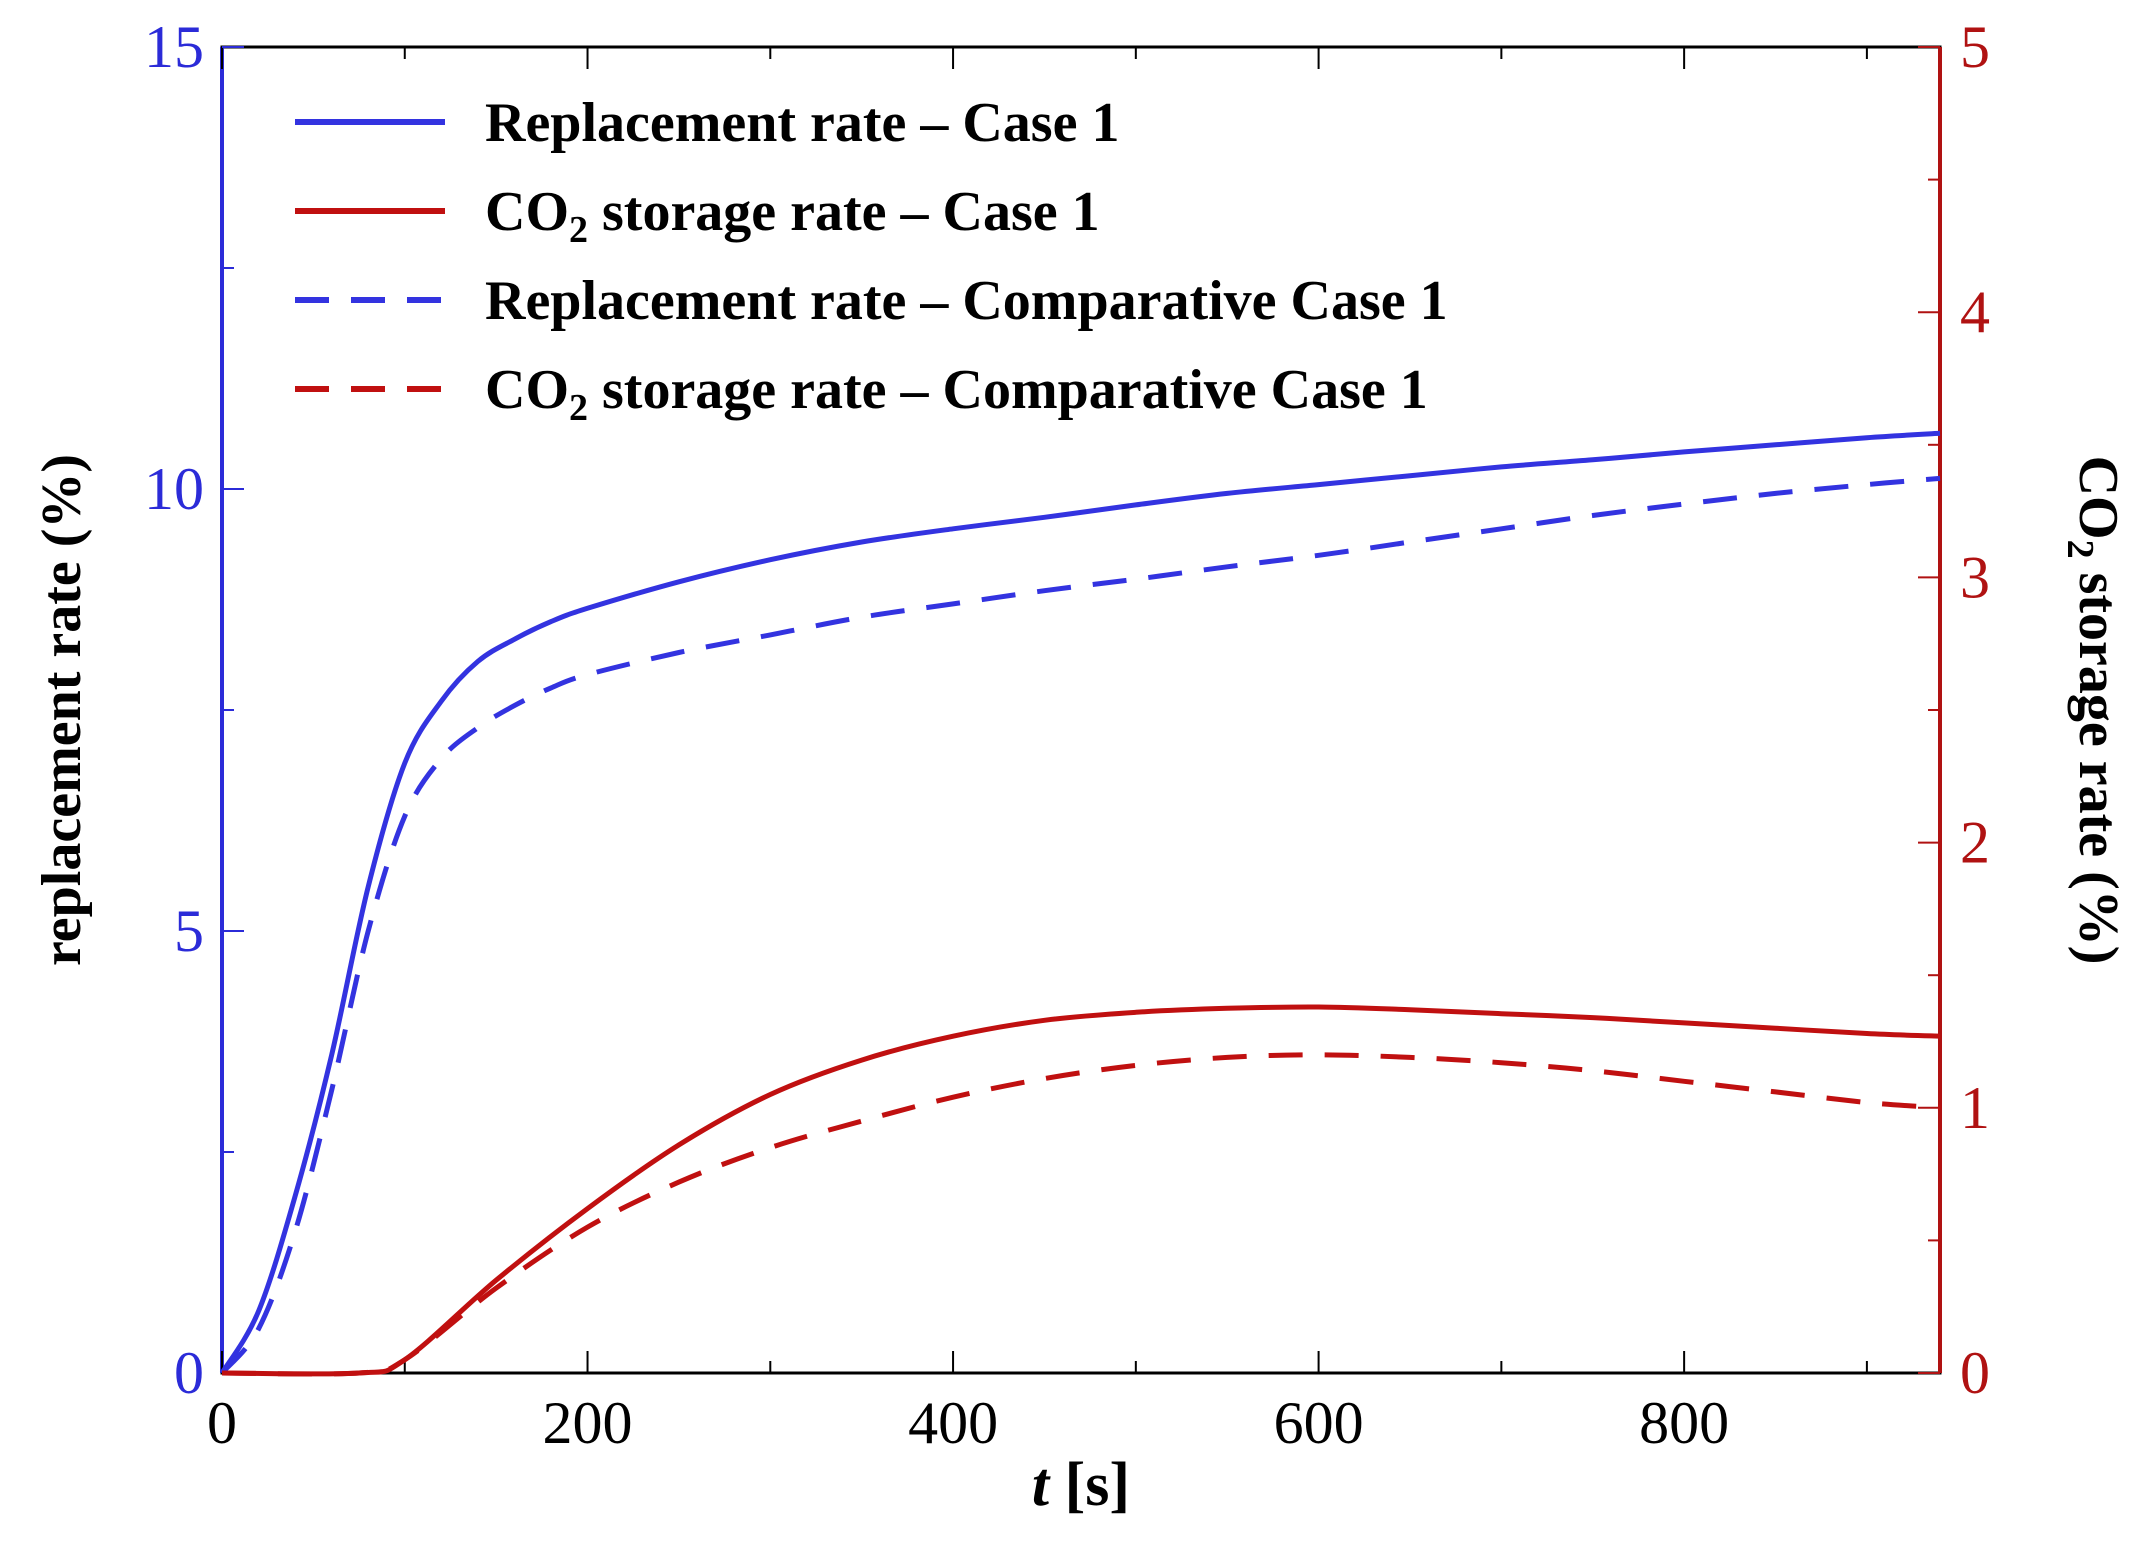 Image resolution: width=2131 pixels, height=1546 pixels. Describe the element at coordinates (588, 1423) in the screenshot. I see `x-tick-label: 200` at that location.